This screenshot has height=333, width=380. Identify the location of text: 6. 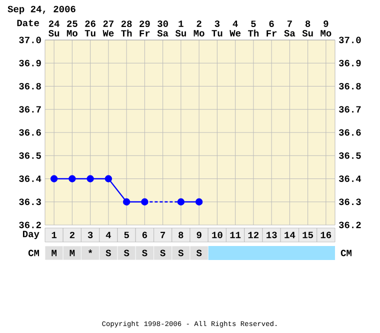
(145, 235).